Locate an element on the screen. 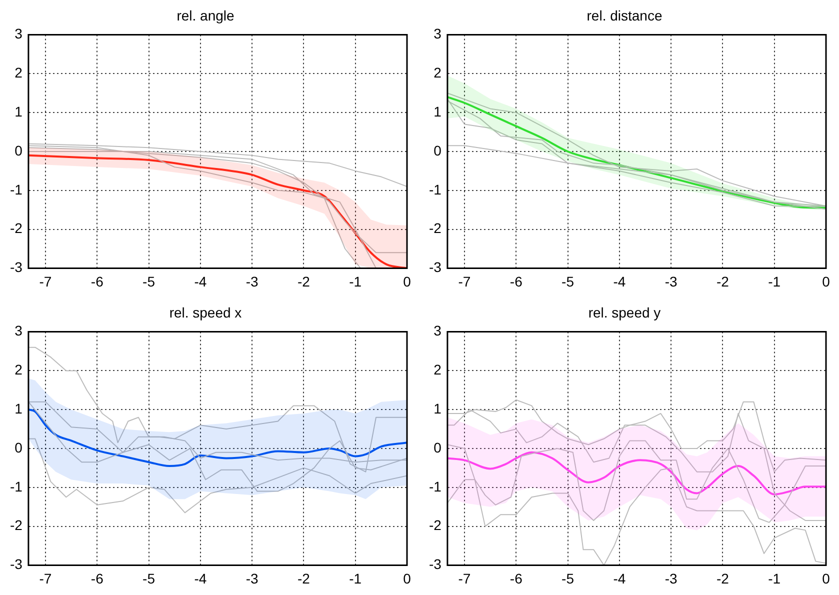  chart-title: rel. speed x is located at coordinates (205, 312).